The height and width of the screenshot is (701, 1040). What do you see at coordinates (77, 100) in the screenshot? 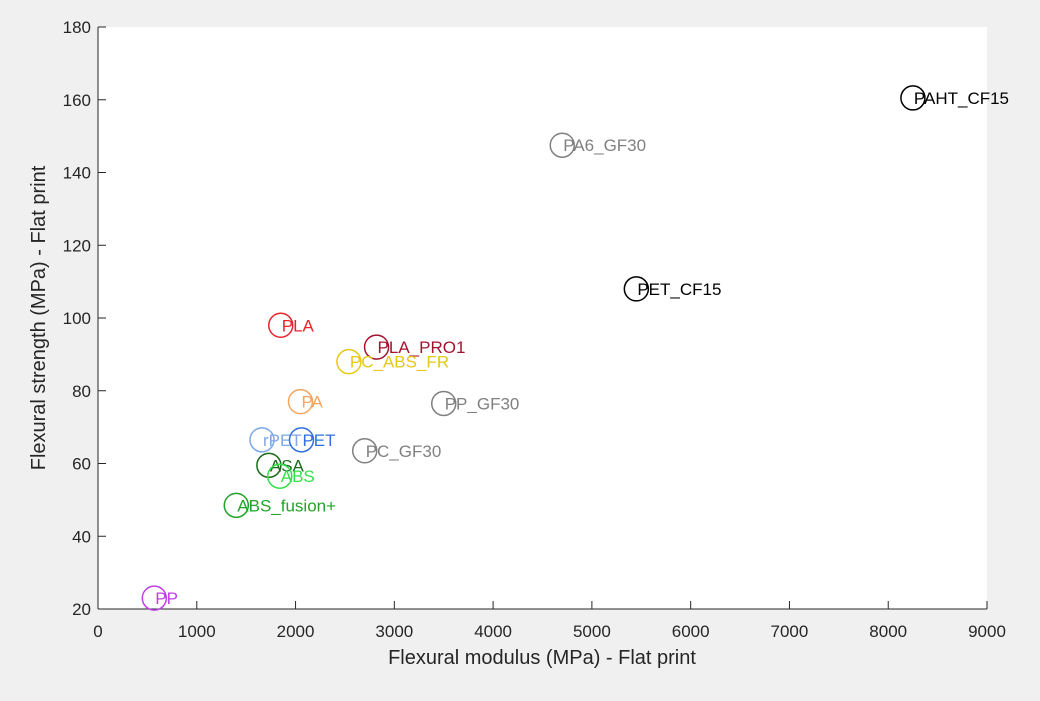
I see `y-tick-label: 160` at bounding box center [77, 100].